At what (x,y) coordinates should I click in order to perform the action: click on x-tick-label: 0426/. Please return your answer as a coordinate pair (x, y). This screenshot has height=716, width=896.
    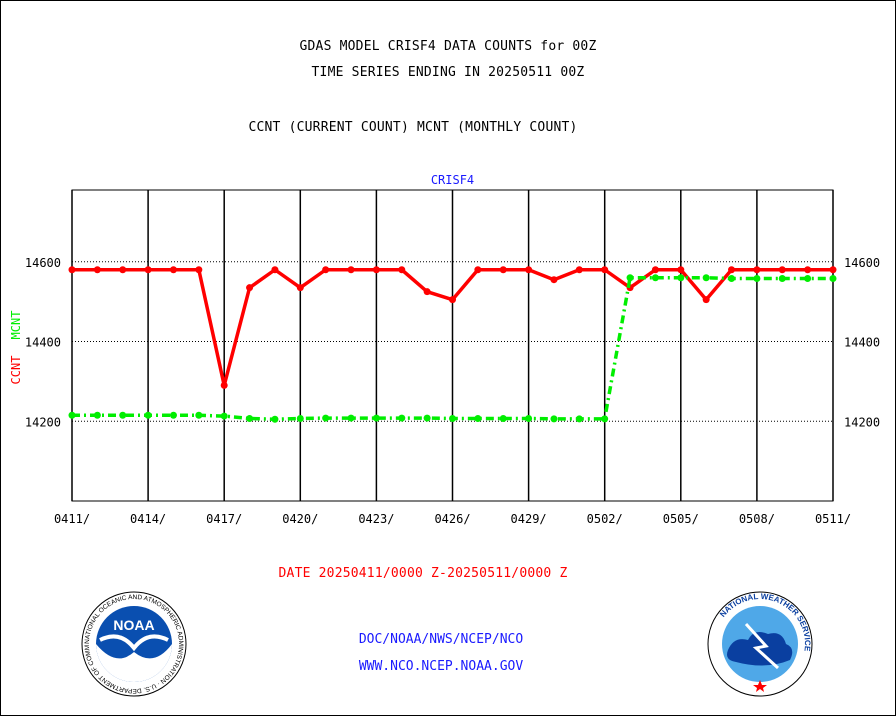
    Looking at the image, I should click on (452, 519).